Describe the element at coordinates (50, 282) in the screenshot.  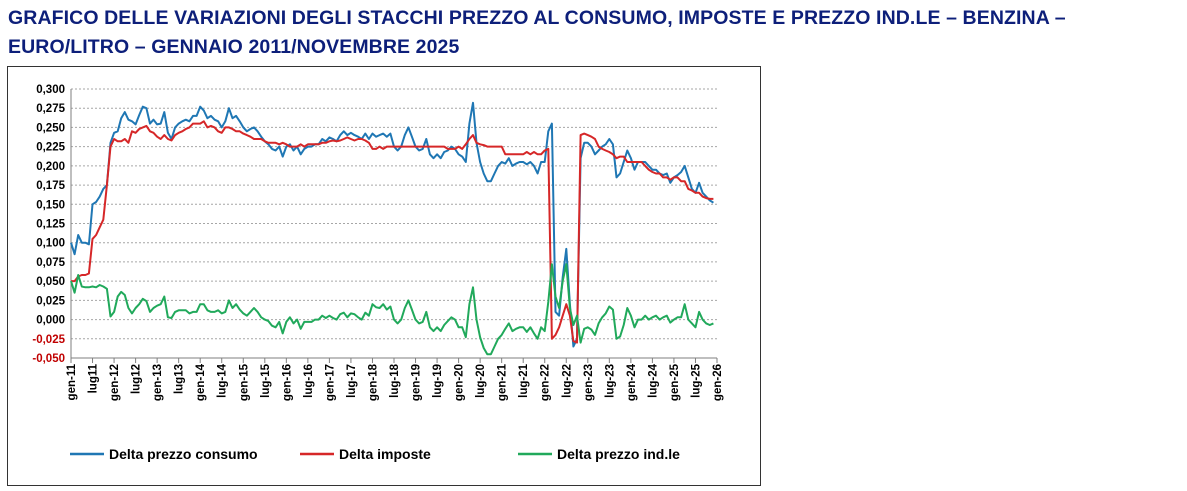
I see `y-tick-label: 0,050` at that location.